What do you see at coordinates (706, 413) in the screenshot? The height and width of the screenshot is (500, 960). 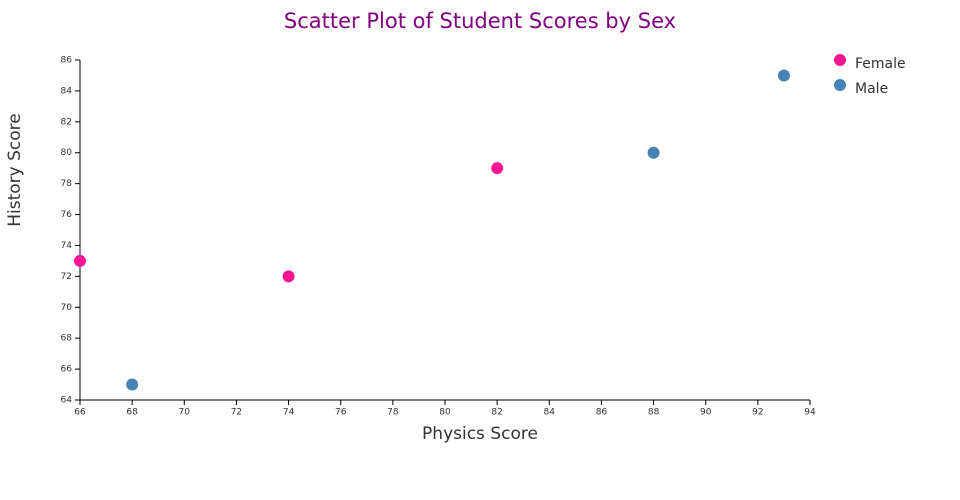 I see `x-tick-label: 90` at bounding box center [706, 413].